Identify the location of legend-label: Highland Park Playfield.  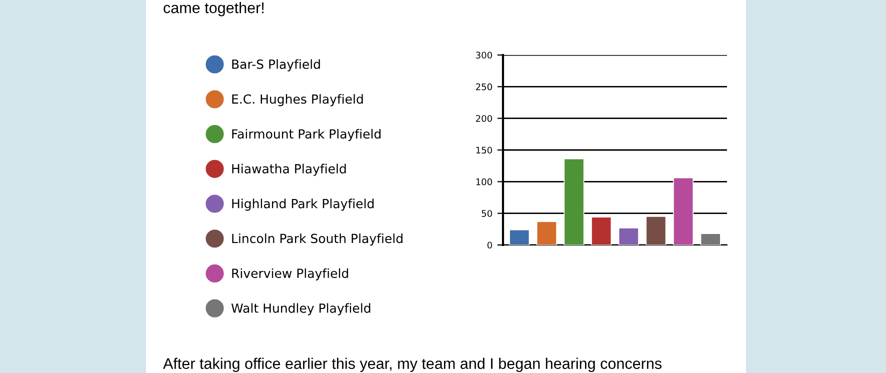
(303, 204).